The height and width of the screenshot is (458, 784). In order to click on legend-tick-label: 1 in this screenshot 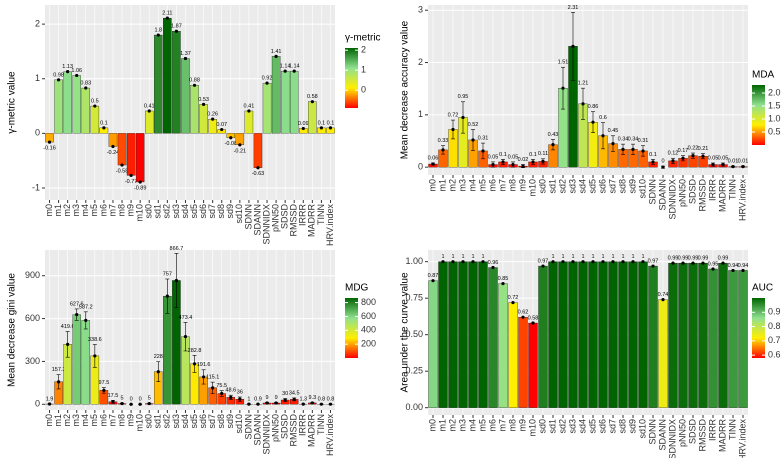, I will do `click(363, 70)`.